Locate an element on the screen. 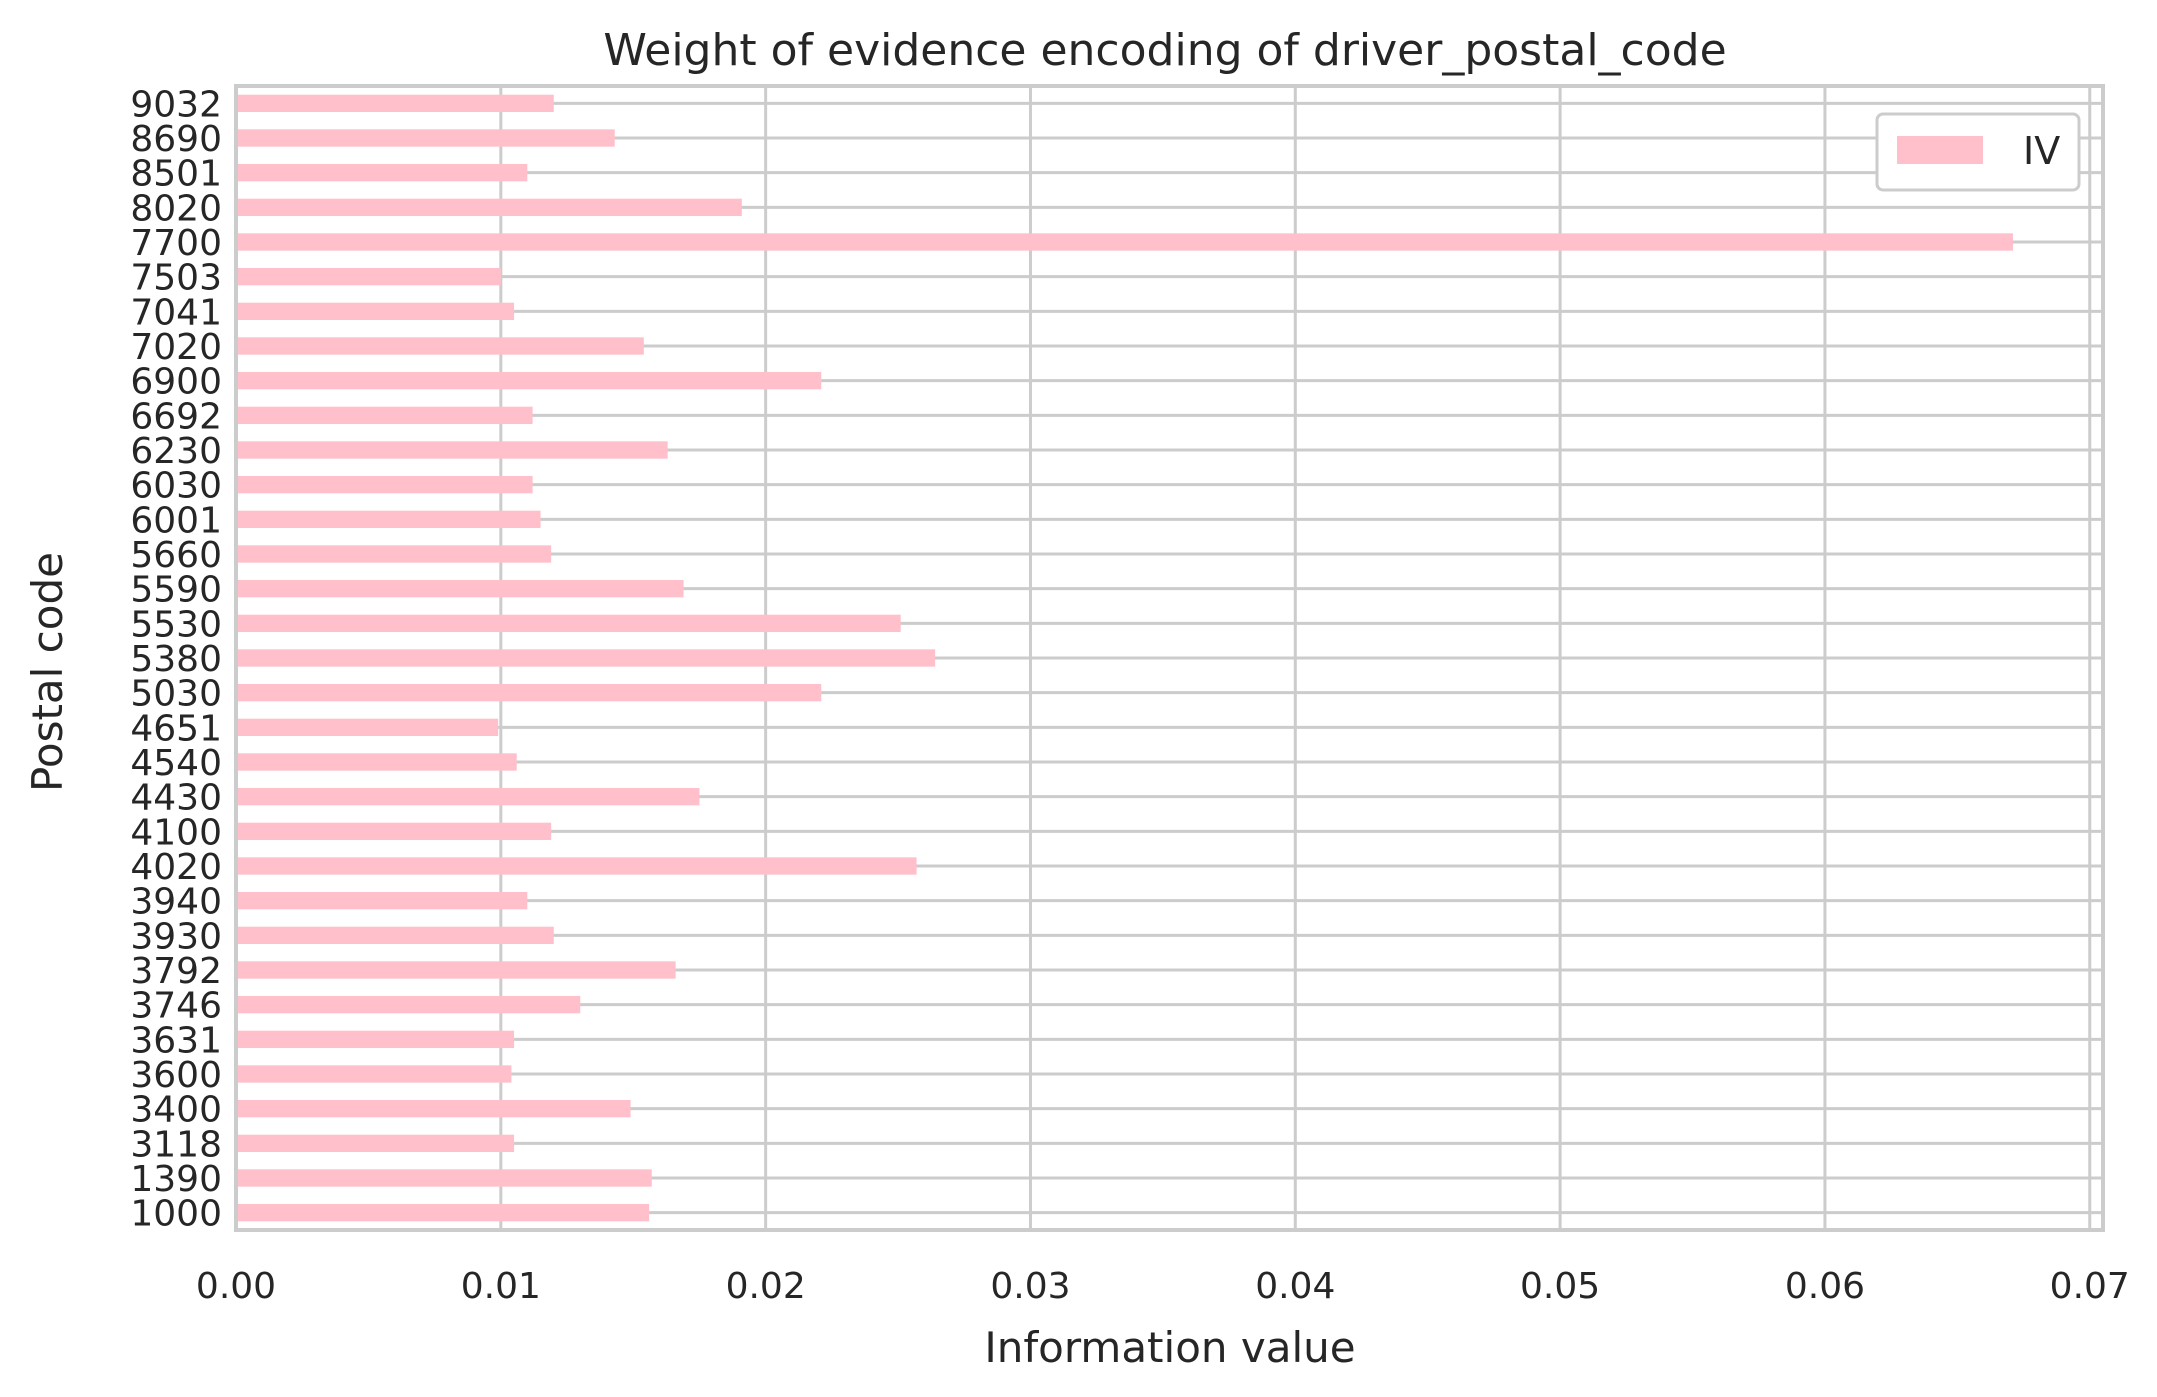 The height and width of the screenshot is (1397, 2157). y-tick-label: 7700 is located at coordinates (176, 243).